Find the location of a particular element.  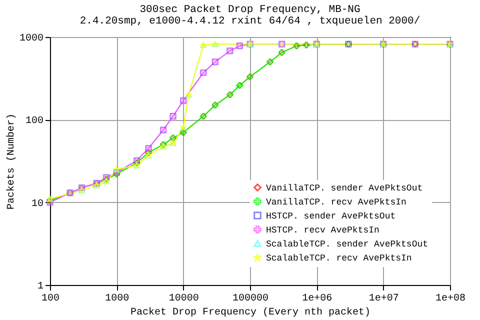

x-tick-label: 1e+08 is located at coordinates (450, 299).